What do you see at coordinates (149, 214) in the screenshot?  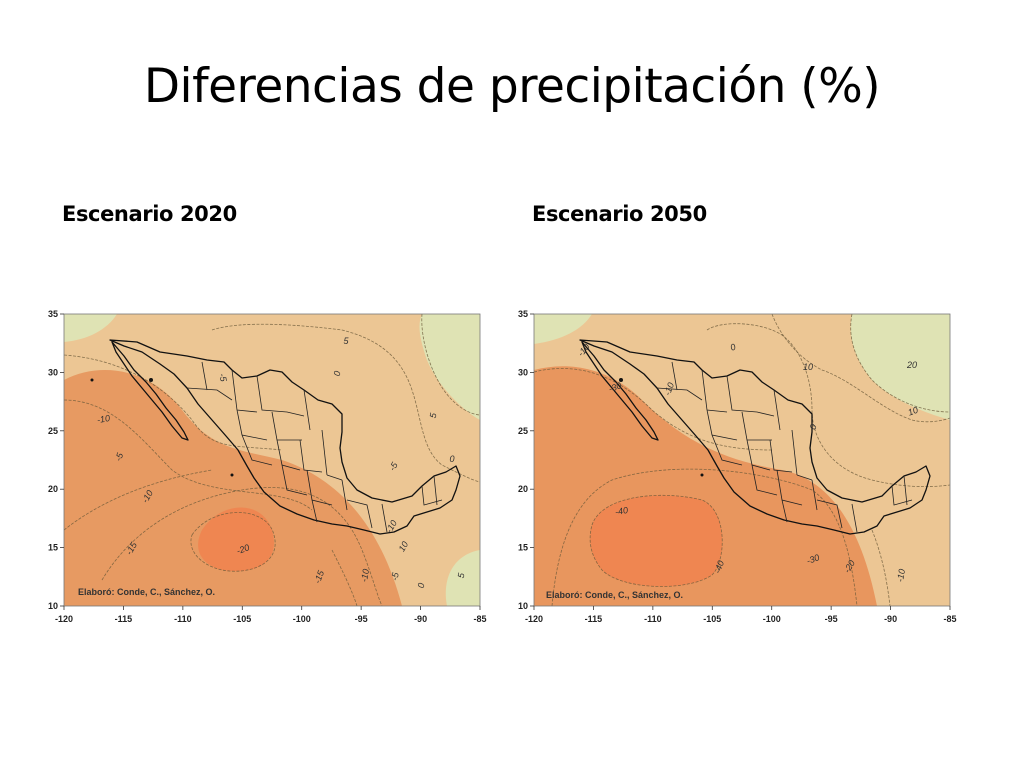 I see `scenario-2020-label: Escenario 2020` at bounding box center [149, 214].